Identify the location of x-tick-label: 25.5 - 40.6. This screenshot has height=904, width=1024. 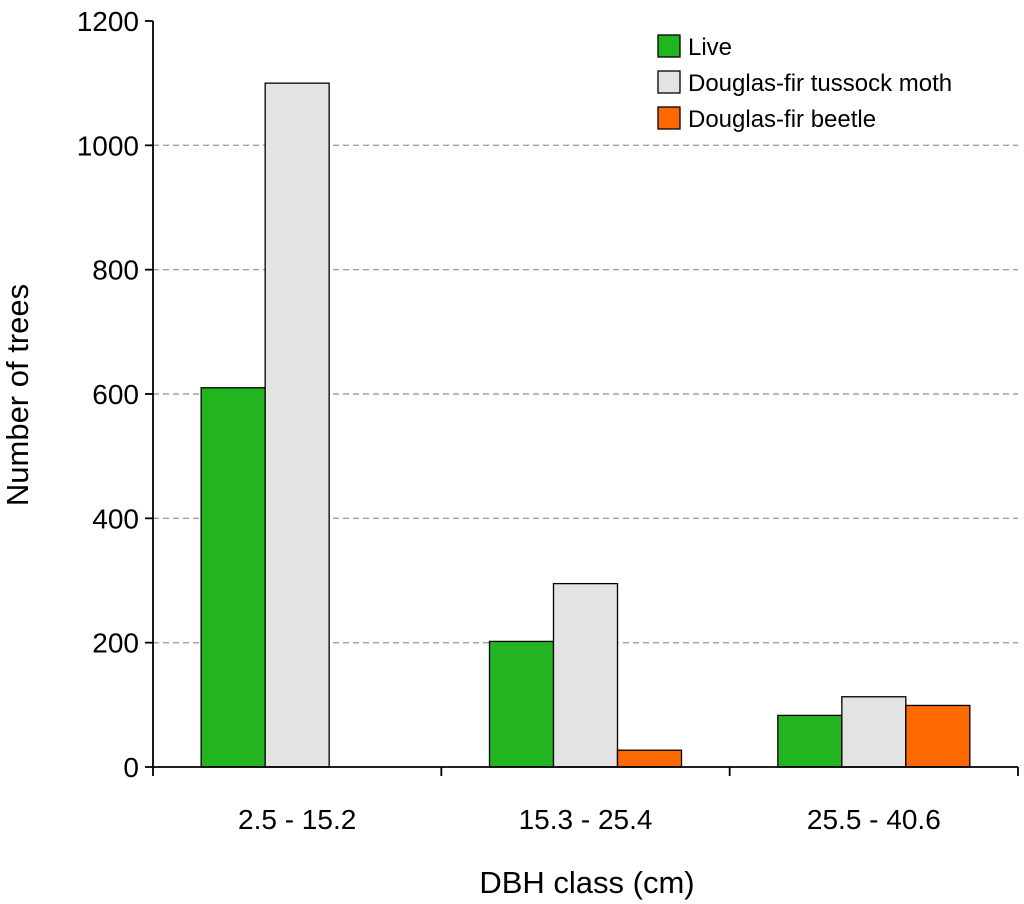
(874, 819).